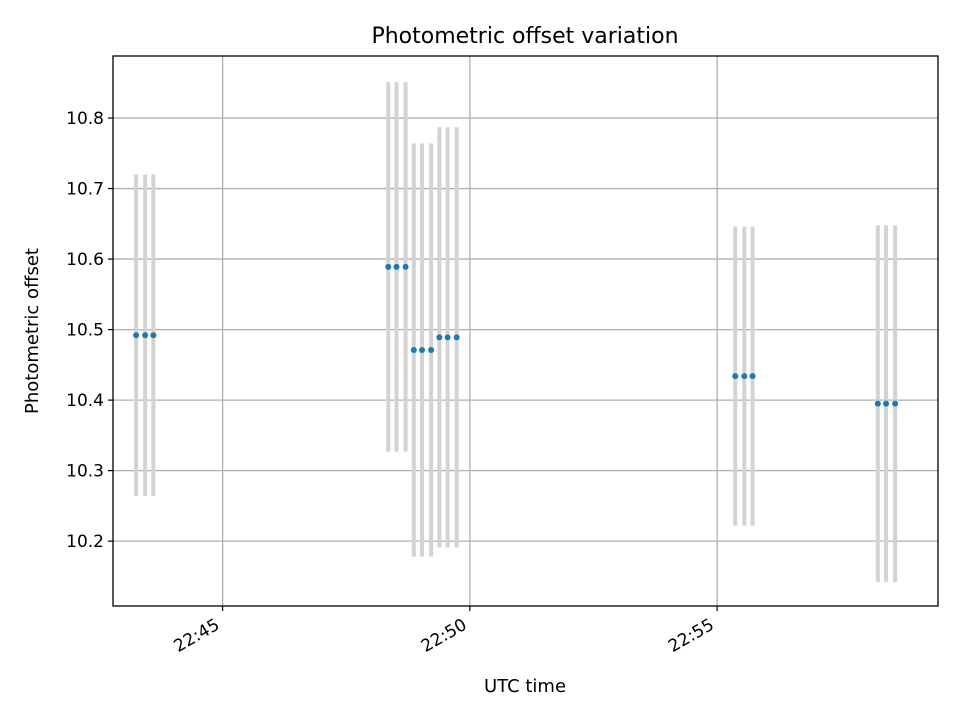 The width and height of the screenshot is (960, 720). Describe the element at coordinates (444, 636) in the screenshot. I see `x-tick-label: 22:50` at that location.